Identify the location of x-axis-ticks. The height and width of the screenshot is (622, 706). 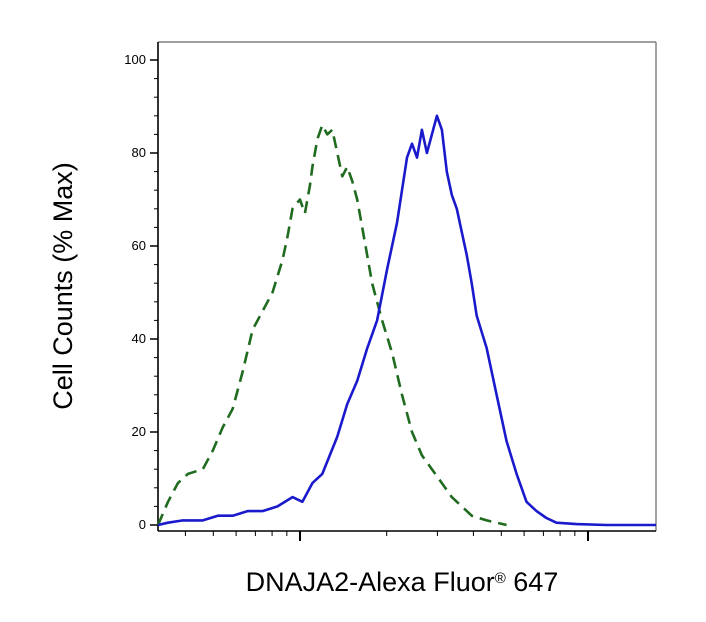
(386, 536).